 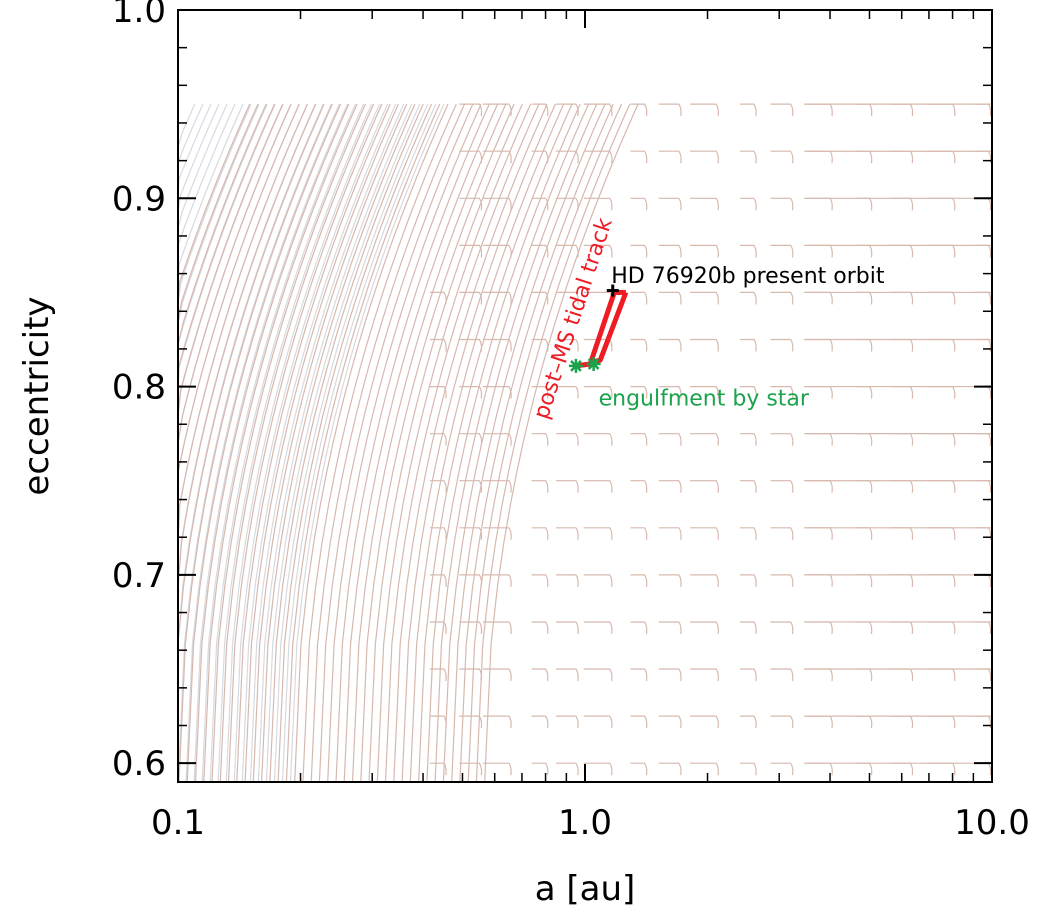 What do you see at coordinates (37, 395) in the screenshot?
I see `y-axis-label: eccentricity` at bounding box center [37, 395].